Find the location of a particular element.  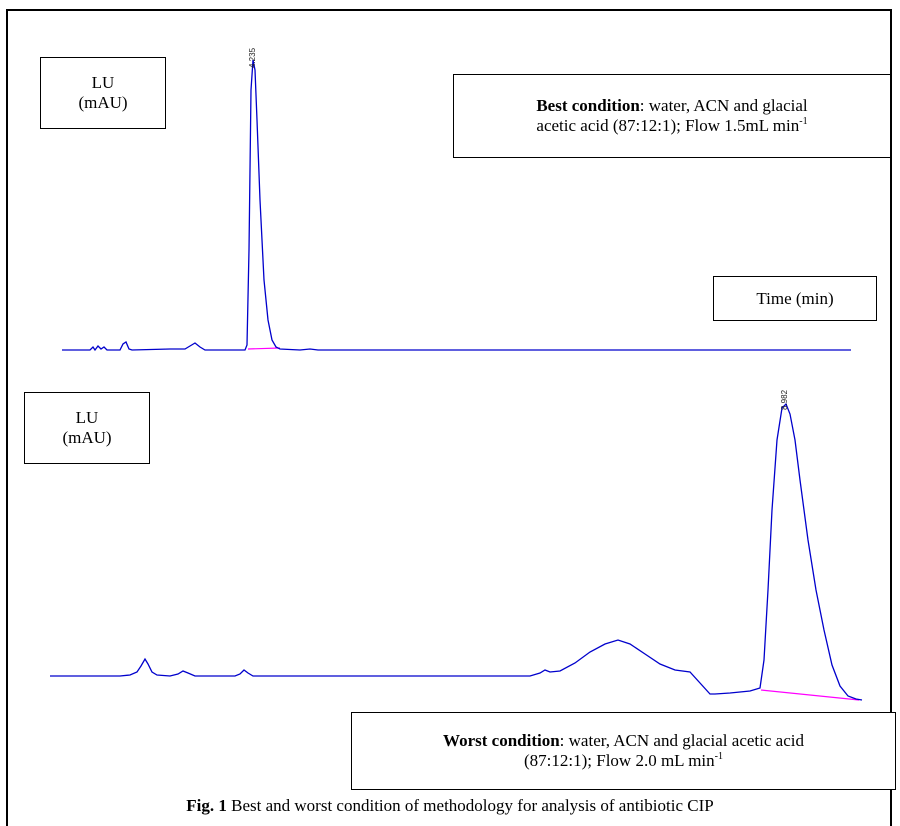

top-baseline-integration is located at coordinates (264, 348).